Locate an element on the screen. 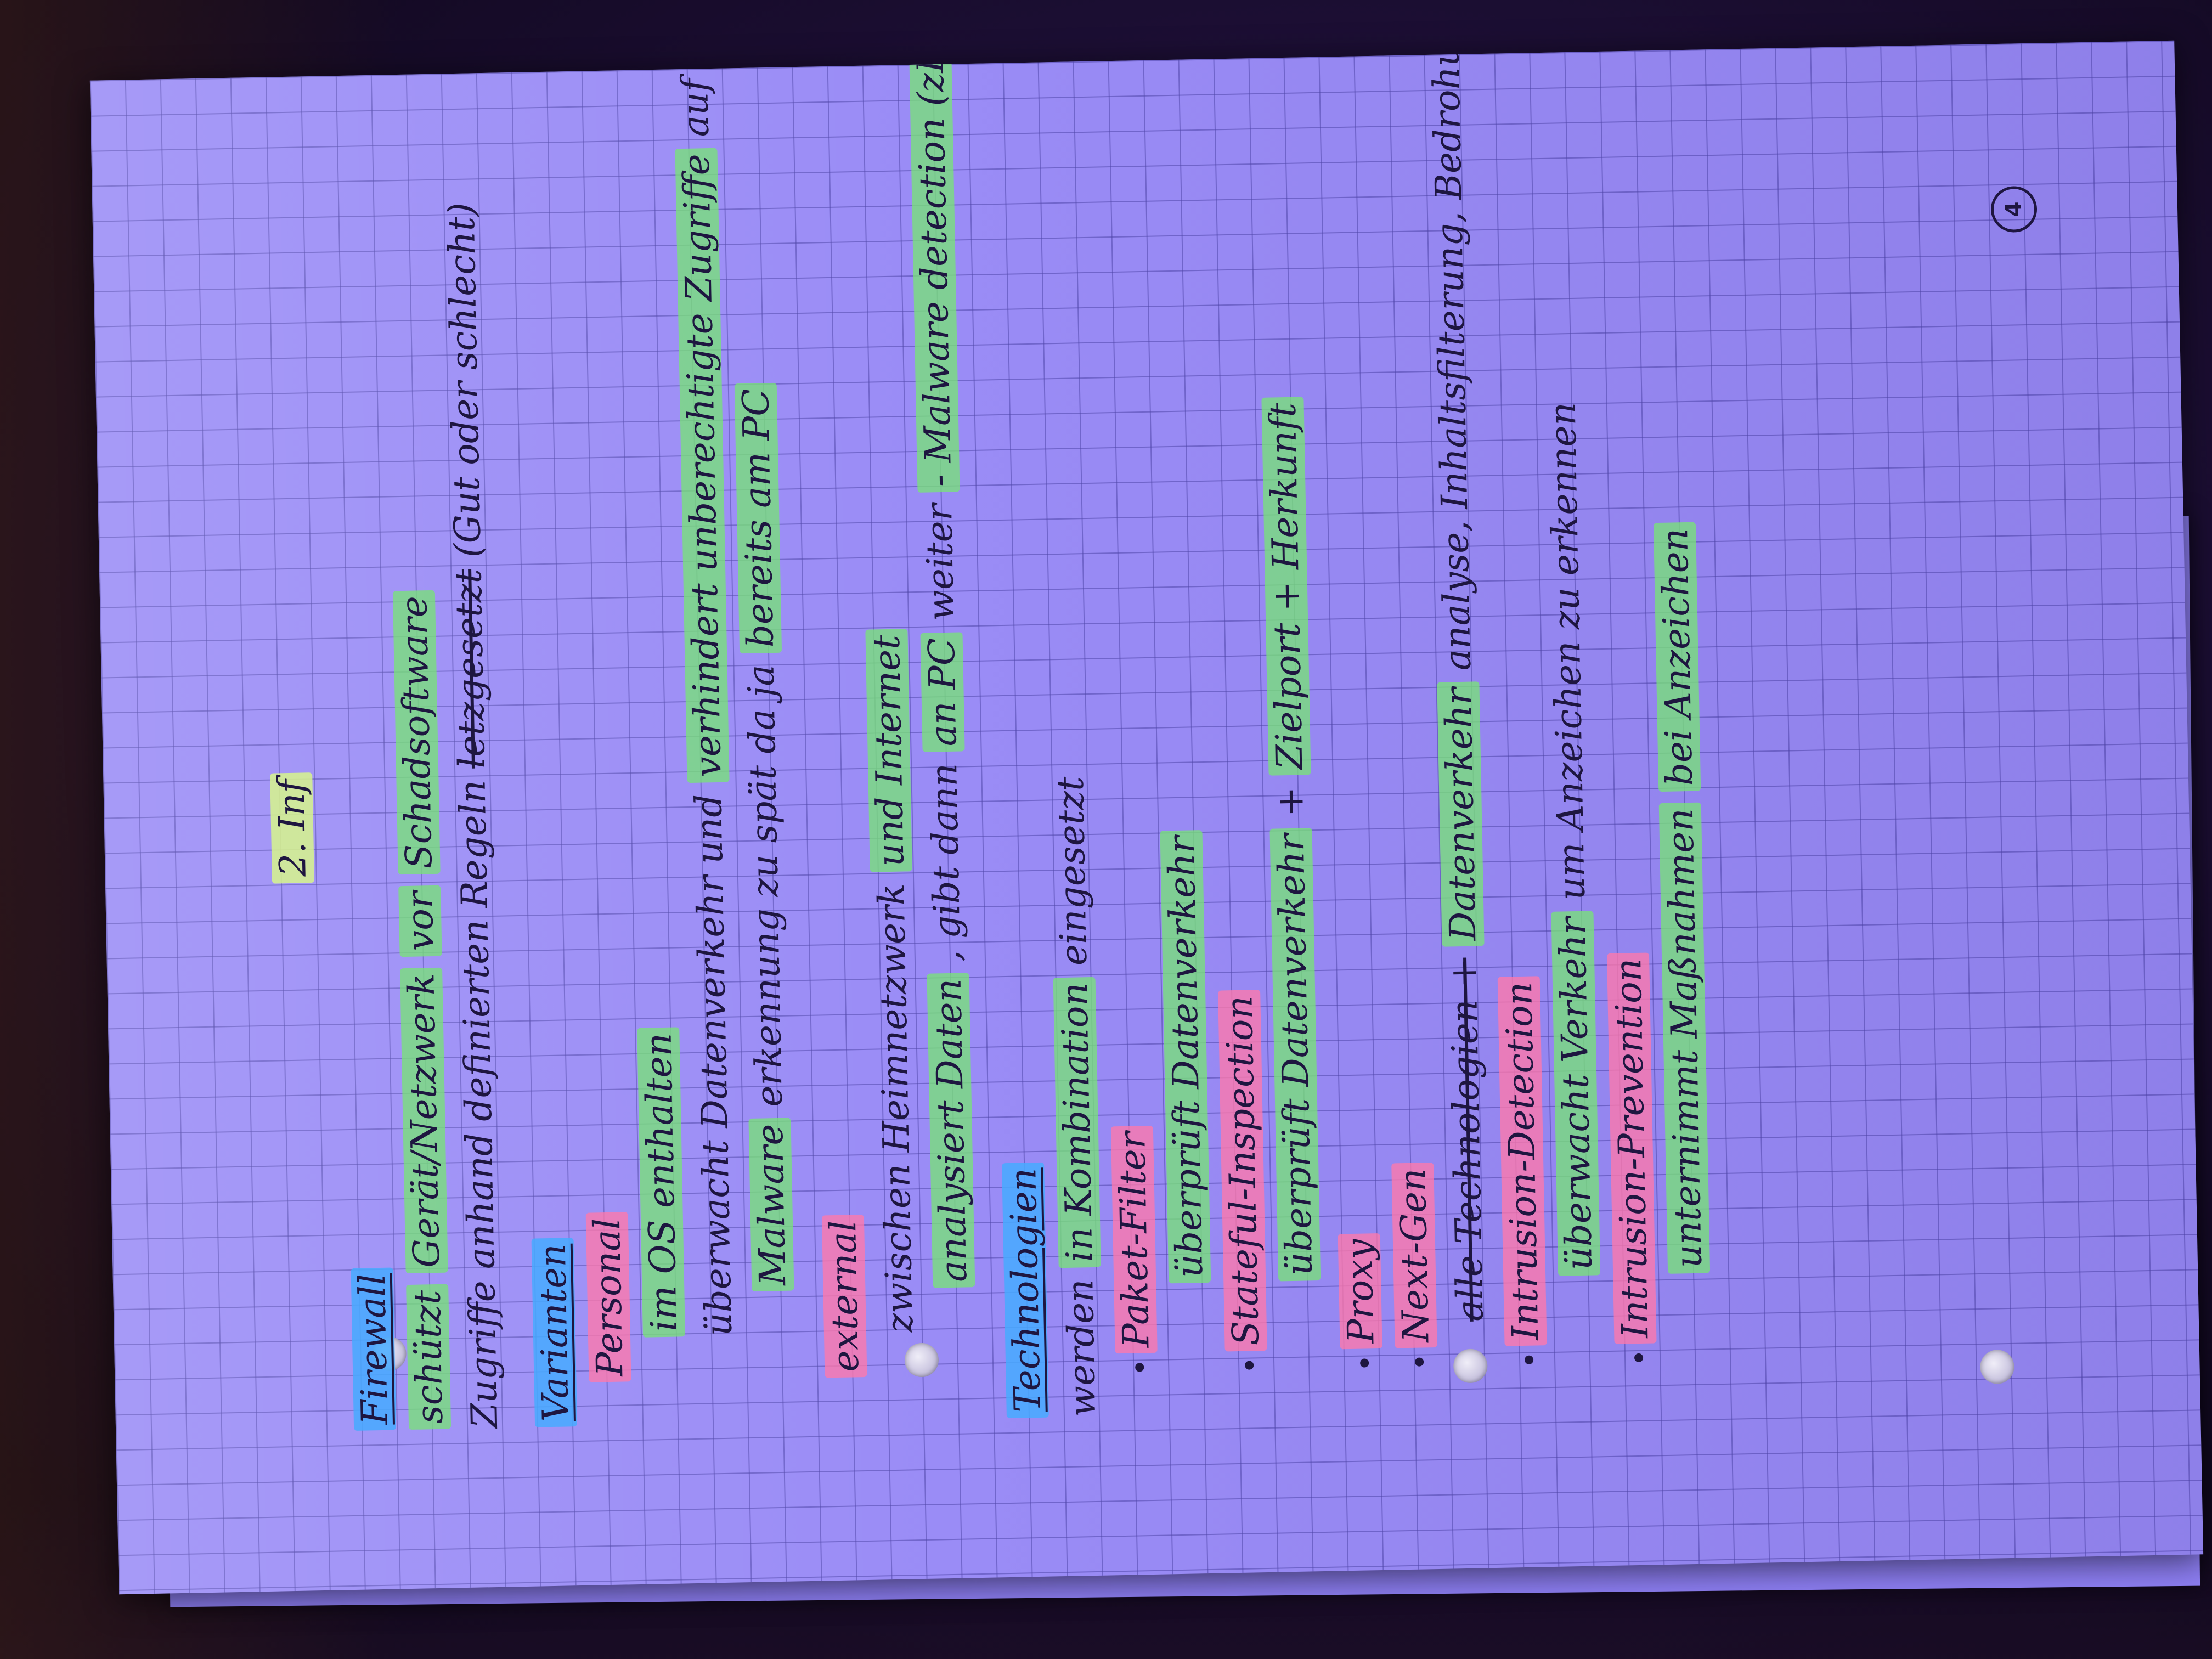  text: vor is located at coordinates (420, 921).